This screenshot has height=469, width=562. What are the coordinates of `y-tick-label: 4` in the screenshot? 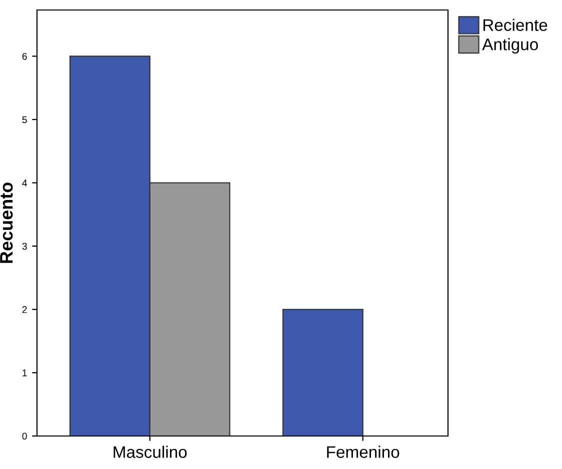 It's located at (24, 183).